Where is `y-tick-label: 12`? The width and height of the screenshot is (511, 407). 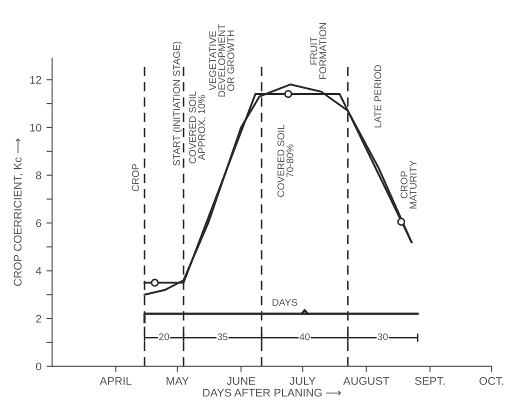
y-tick-label: 12 is located at coordinates (36, 80).